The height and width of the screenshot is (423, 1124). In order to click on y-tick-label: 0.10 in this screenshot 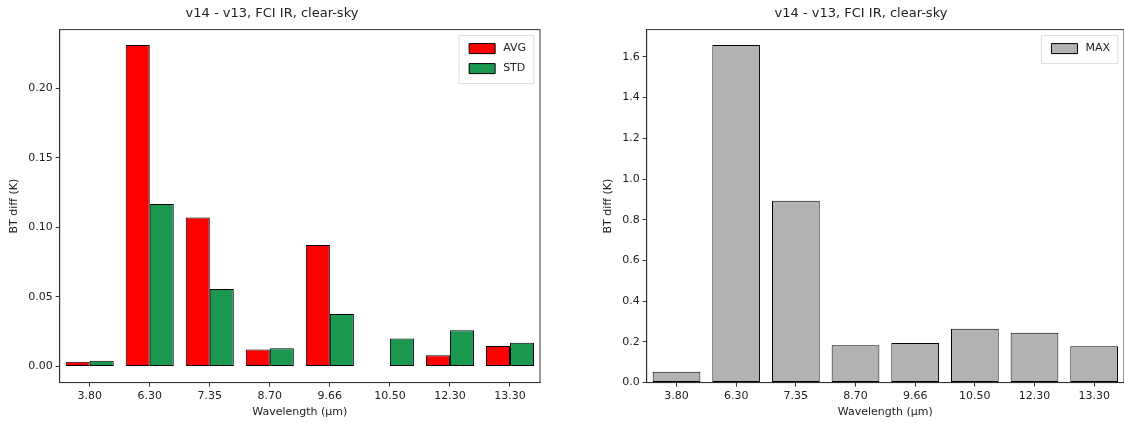, I will do `click(40, 227)`.